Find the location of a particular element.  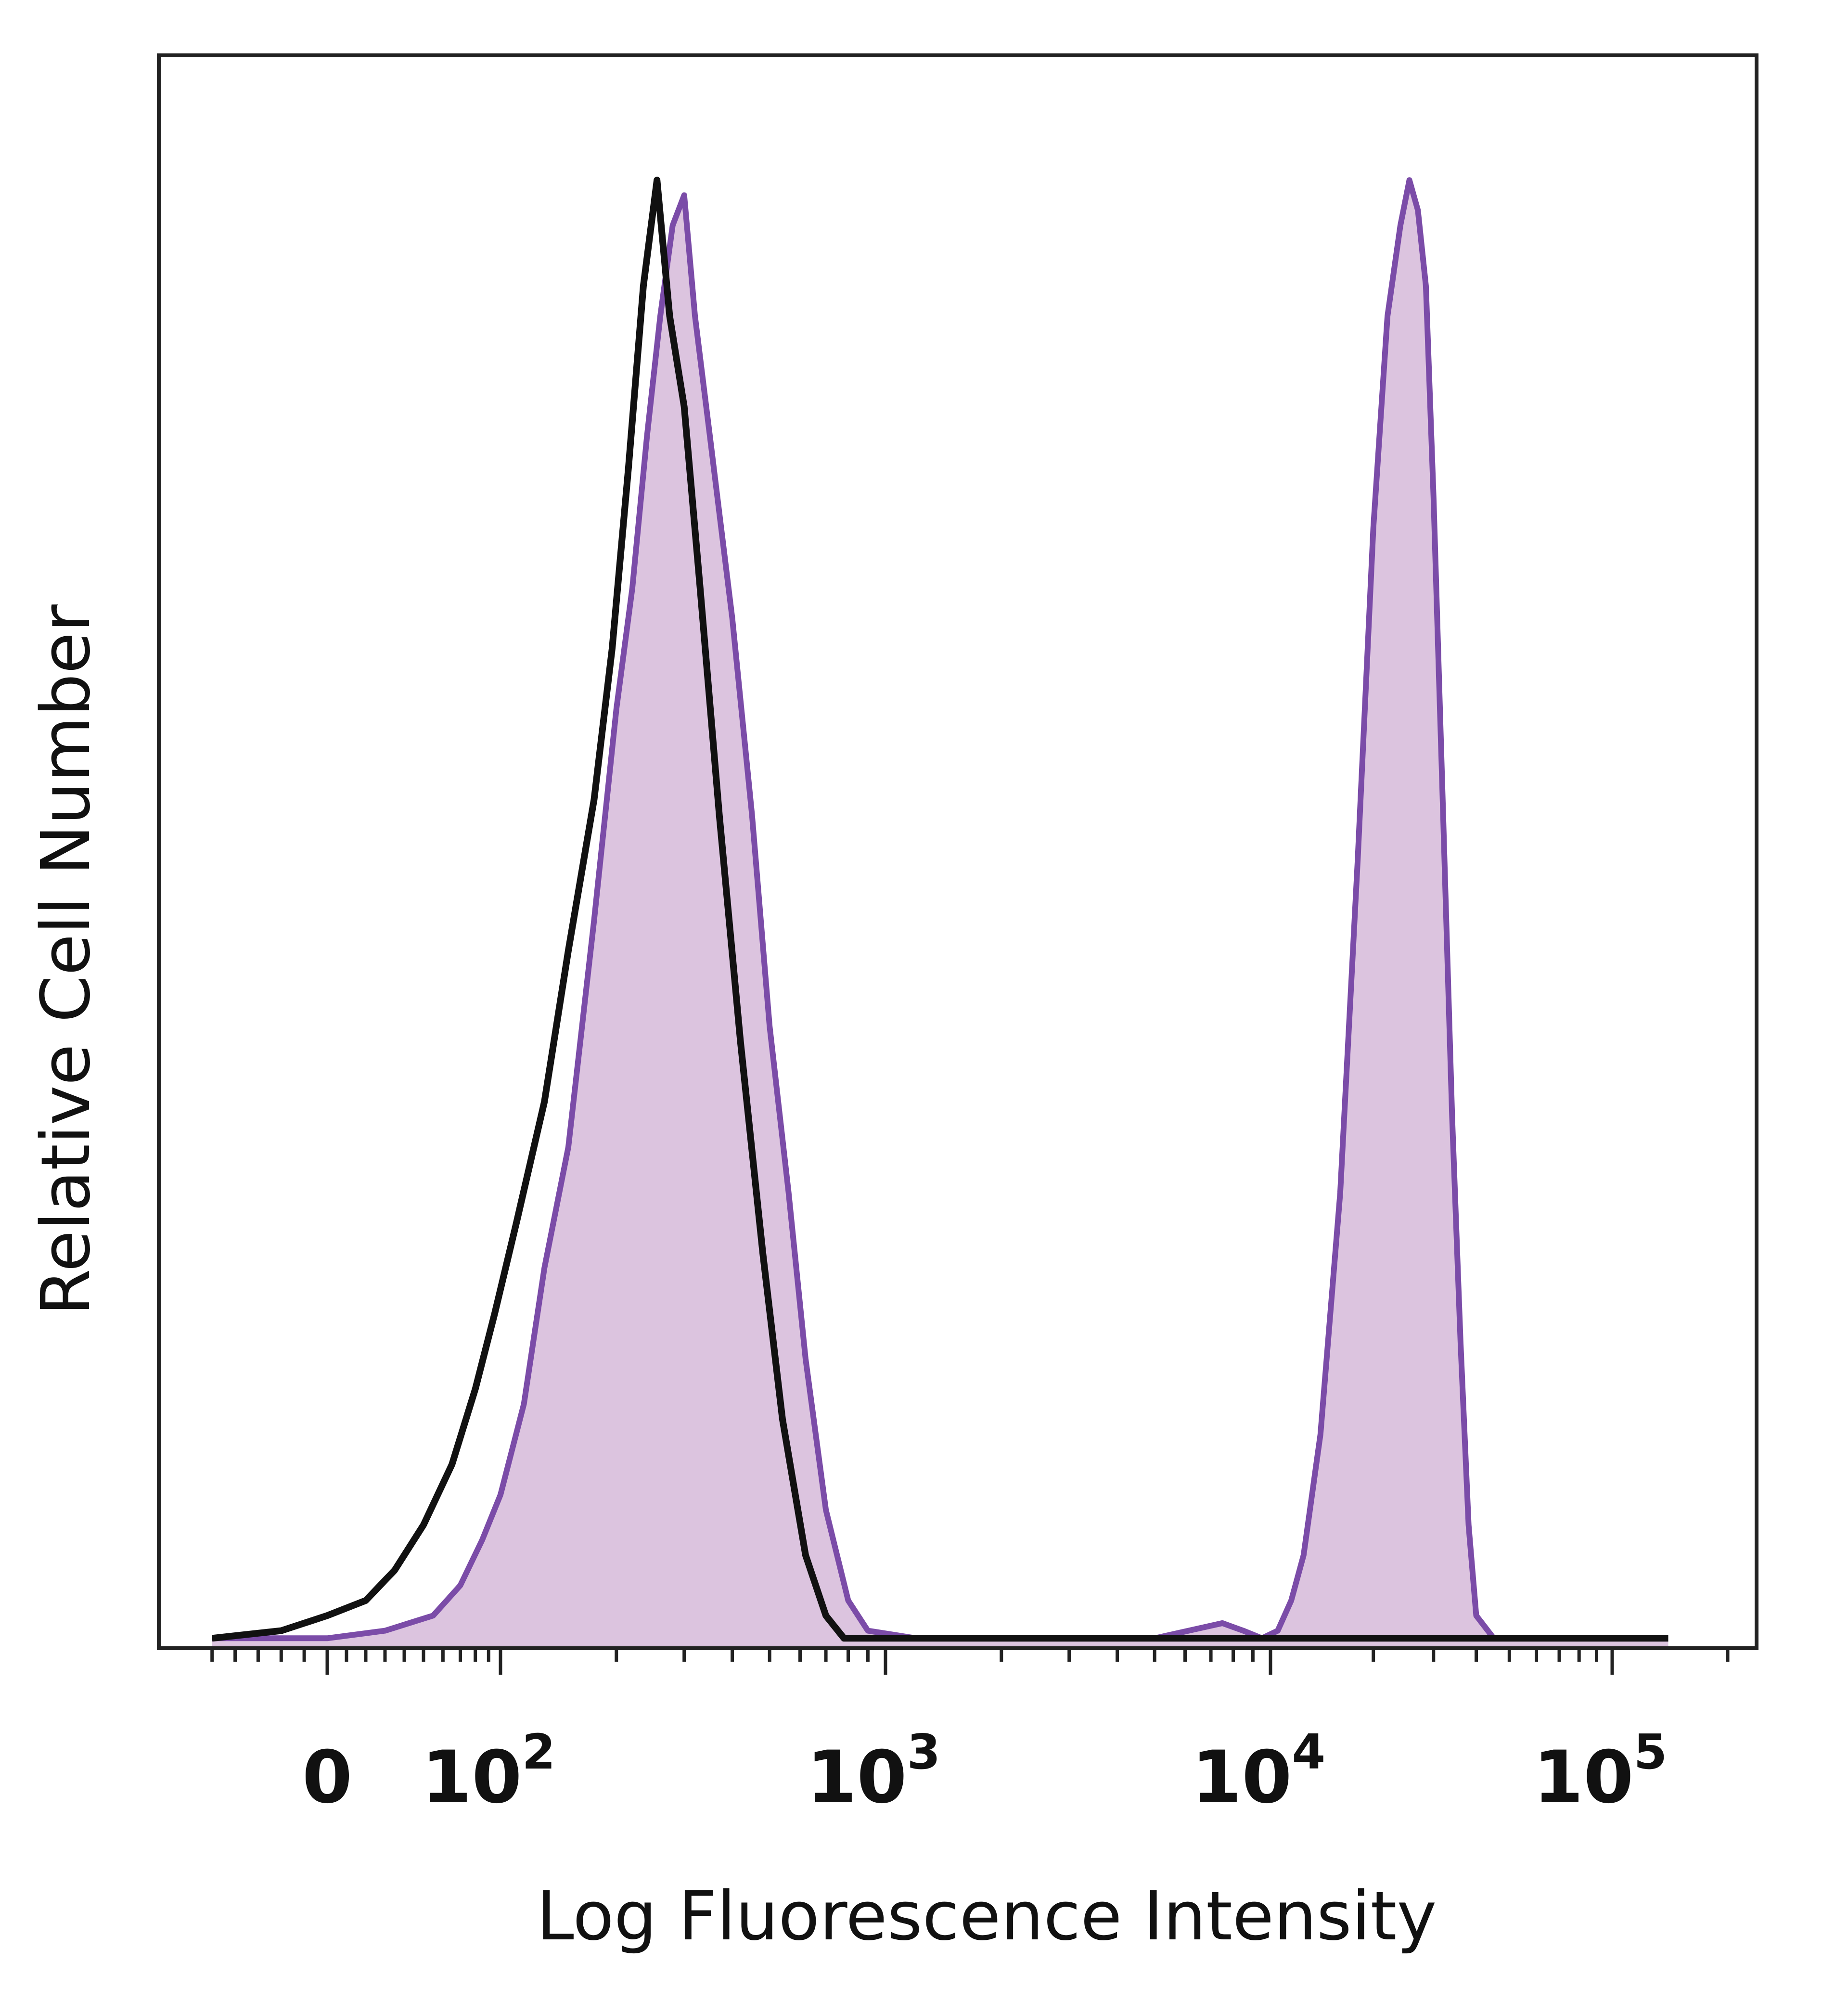

x-tick-label: 104 is located at coordinates (1258, 1772).